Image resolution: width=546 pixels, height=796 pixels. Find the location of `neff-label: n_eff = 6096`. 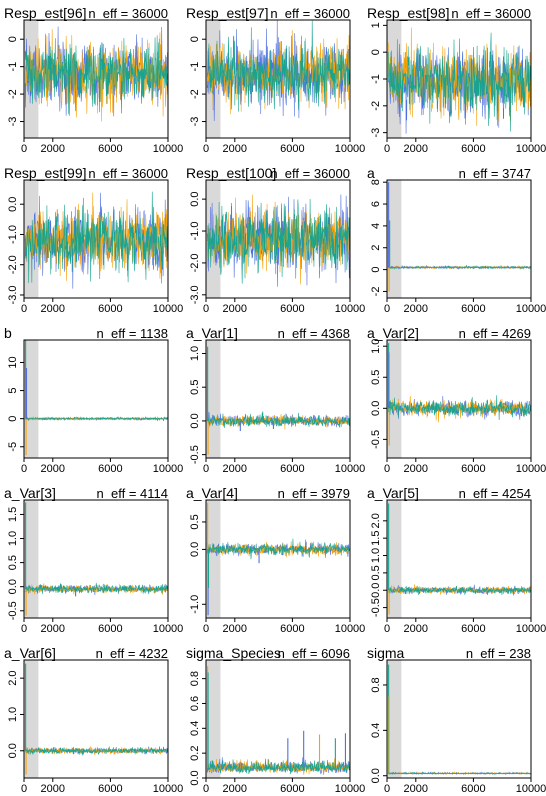

neff-label: n_eff = 6096 is located at coordinates (314, 653).